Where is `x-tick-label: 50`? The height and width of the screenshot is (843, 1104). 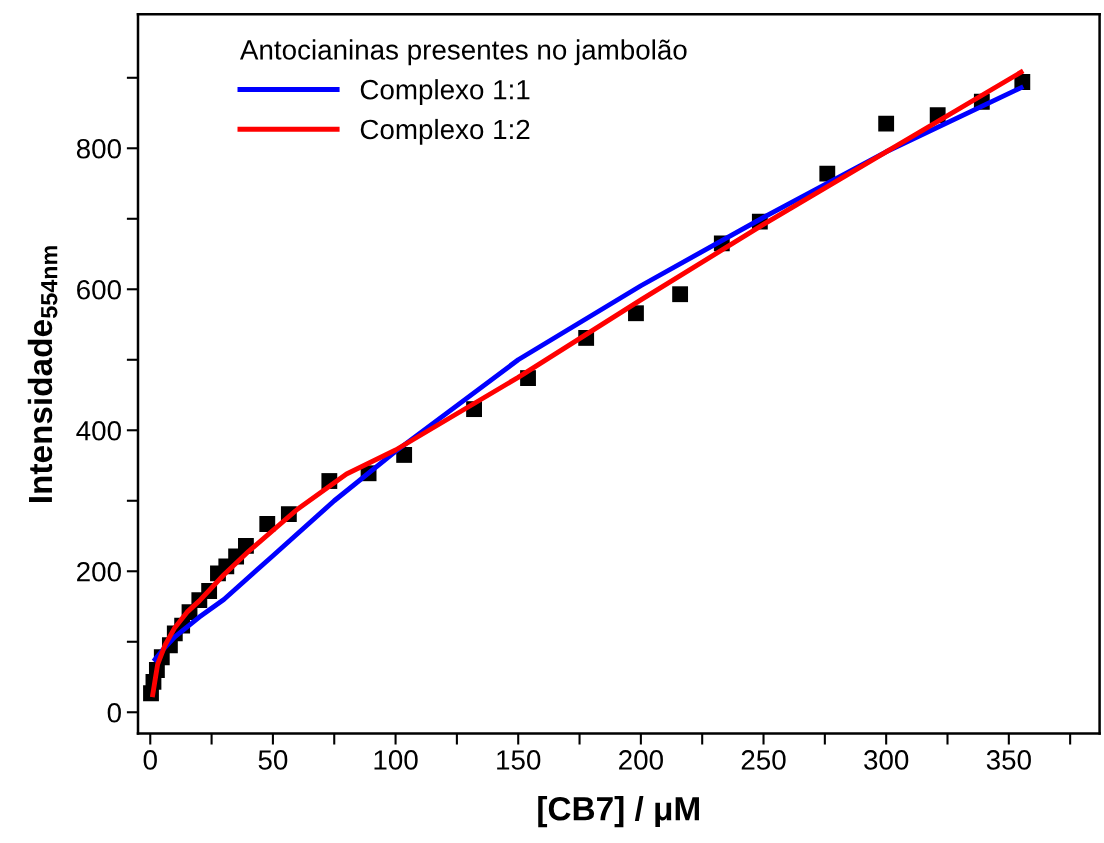
x-tick-label: 50 is located at coordinates (273, 760).